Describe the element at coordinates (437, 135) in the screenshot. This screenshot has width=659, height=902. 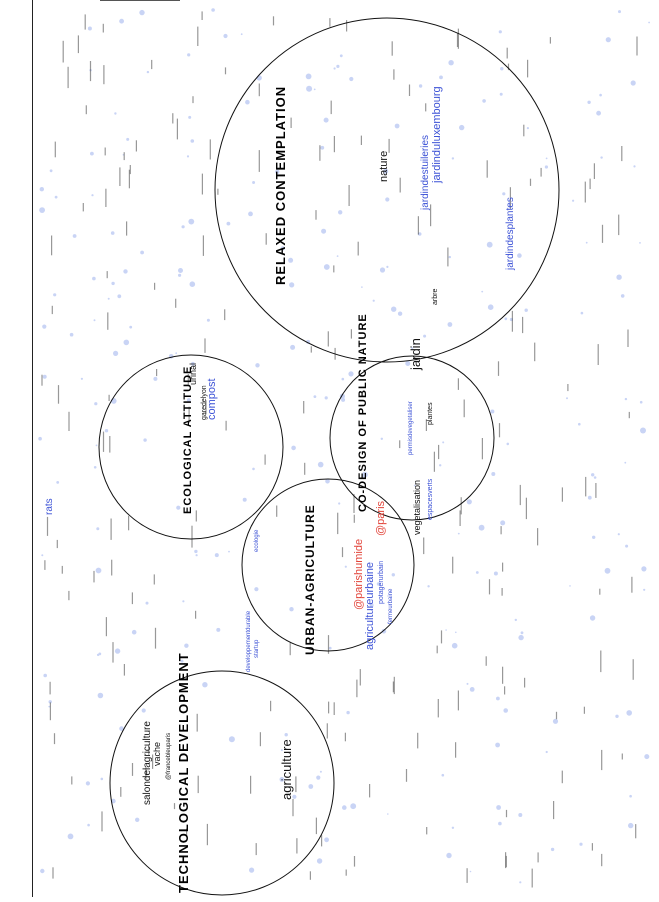
I see `keyword-jardinduluxembourg: jardinduluxembourg` at that location.